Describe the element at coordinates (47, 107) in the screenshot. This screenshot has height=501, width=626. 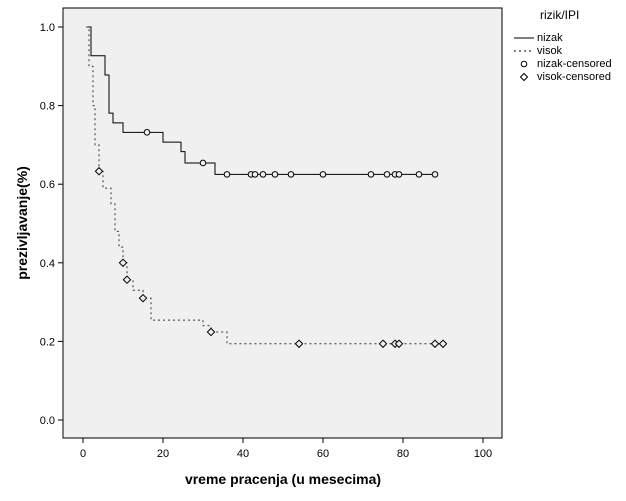
I see `y-tick-label: 0.8` at that location.